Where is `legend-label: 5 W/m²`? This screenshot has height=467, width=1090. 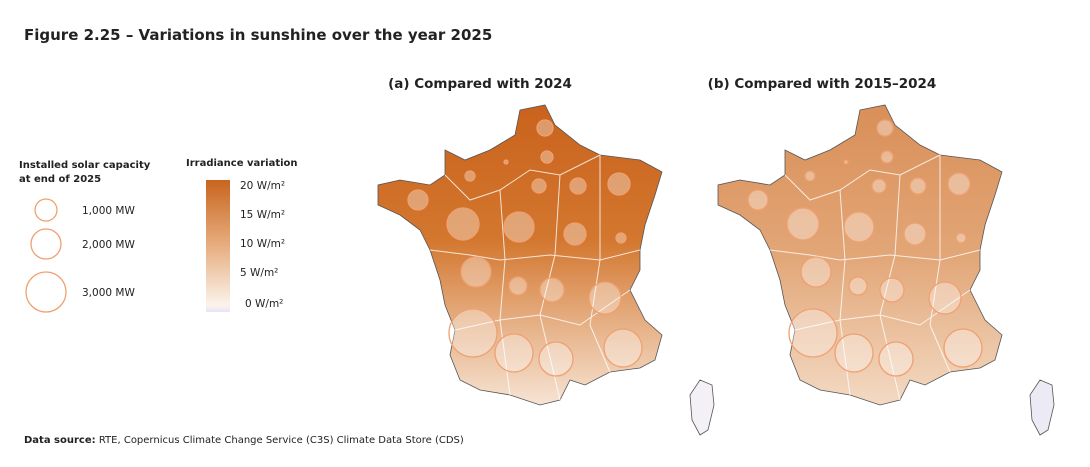 legend-label: 5 W/m² is located at coordinates (259, 273).